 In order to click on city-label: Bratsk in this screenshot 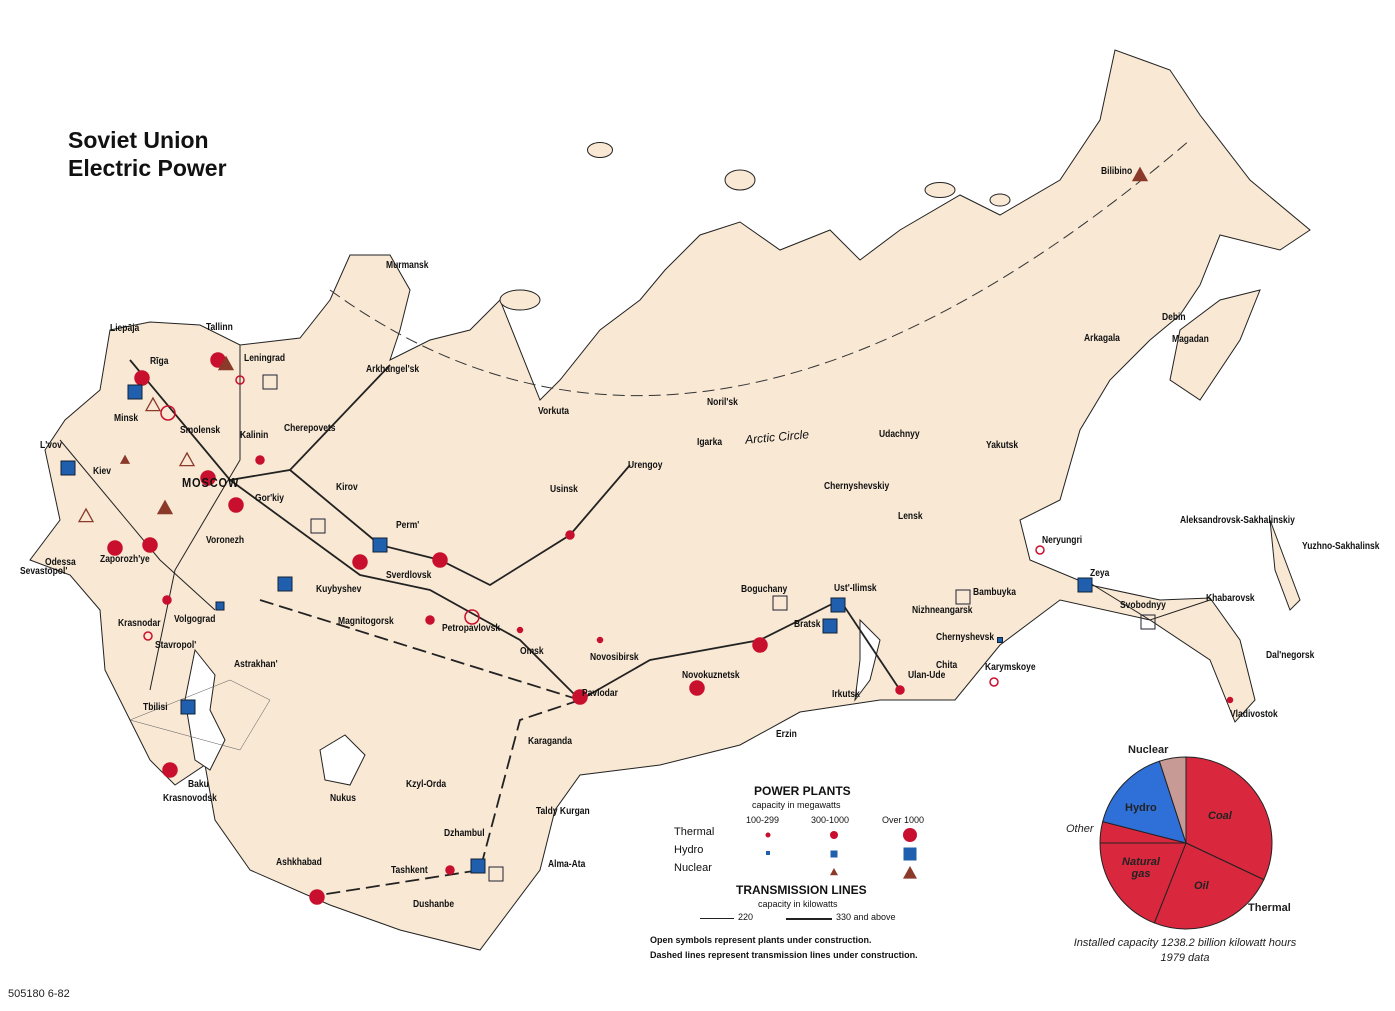, I will do `click(807, 624)`.